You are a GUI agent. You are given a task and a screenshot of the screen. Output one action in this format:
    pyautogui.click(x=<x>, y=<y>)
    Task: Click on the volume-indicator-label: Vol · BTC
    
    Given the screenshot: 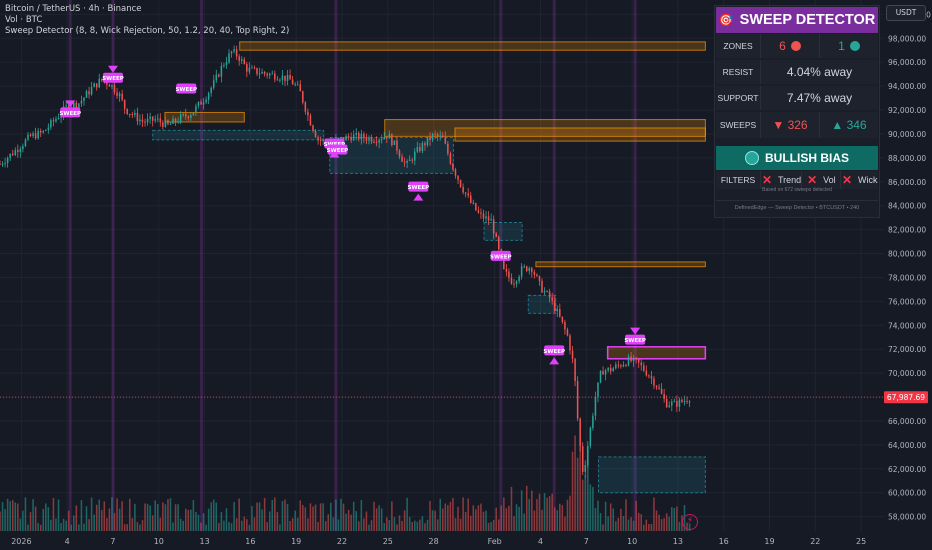 What is the action you would take?
    pyautogui.click(x=24, y=20)
    